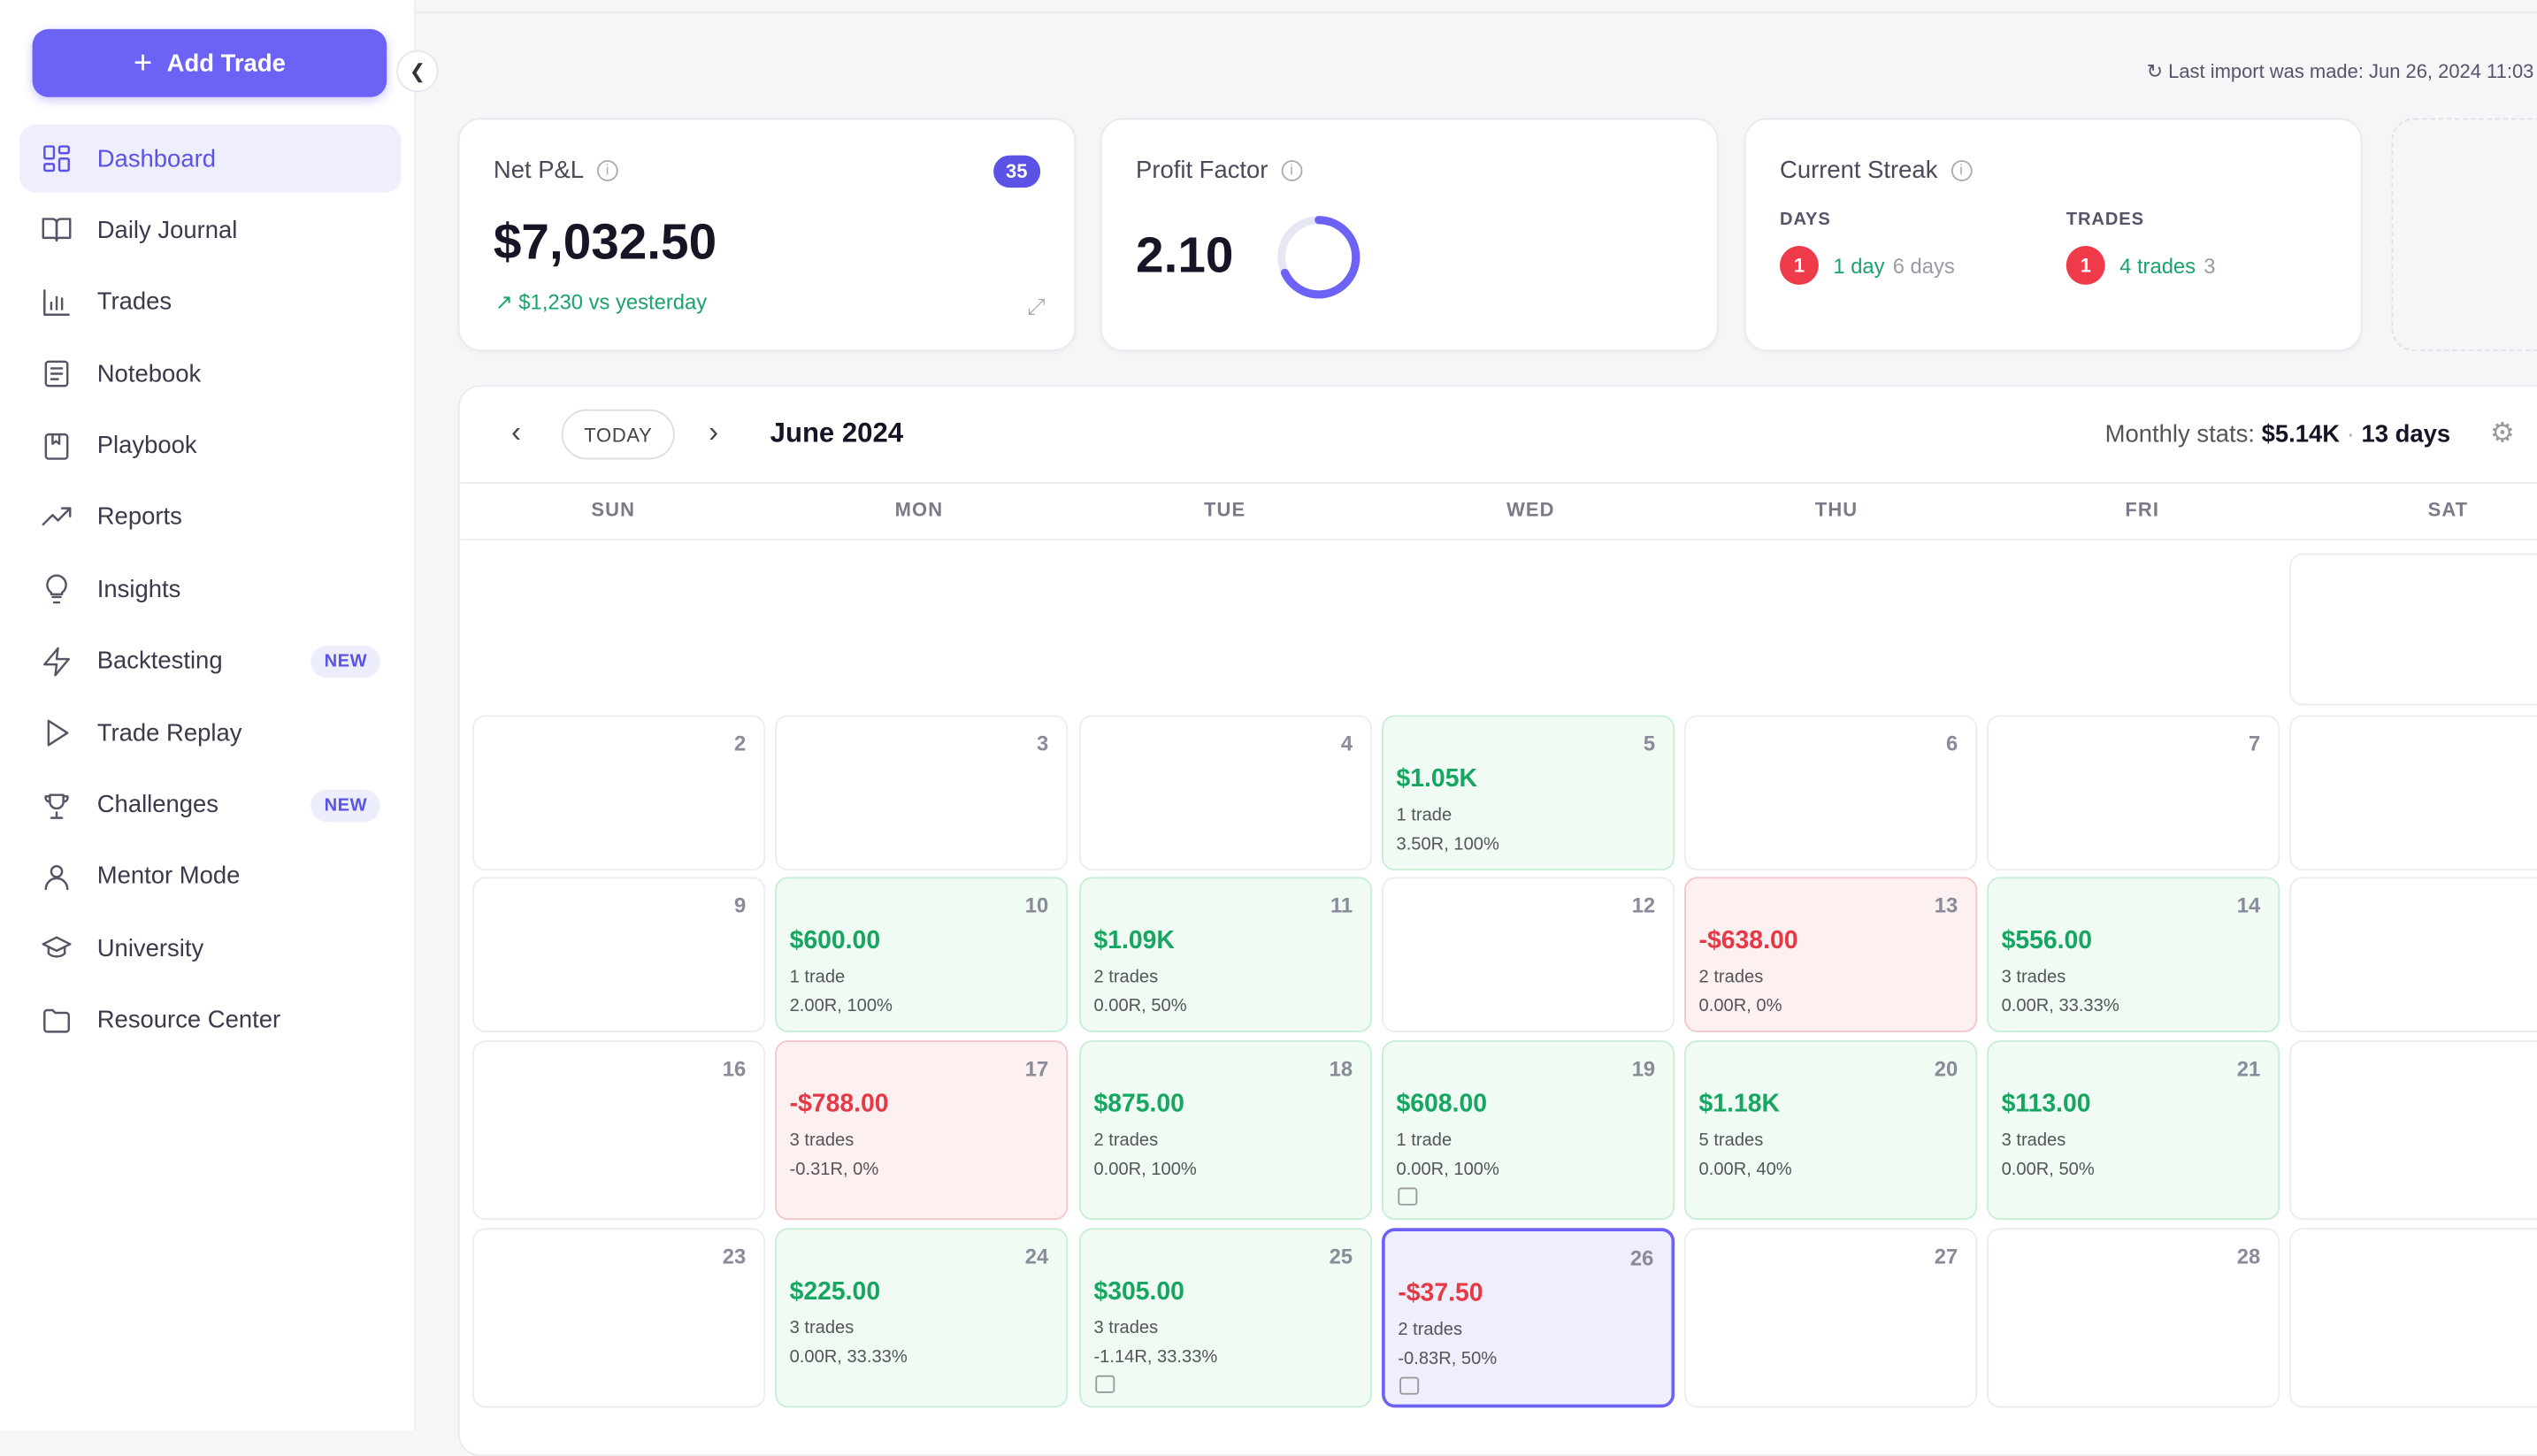 This screenshot has height=1456, width=2537. What do you see at coordinates (922, 1318) in the screenshot?
I see `calendar-day-24: 24 $225.00 3 trades 0.00R, 33.33%` at bounding box center [922, 1318].